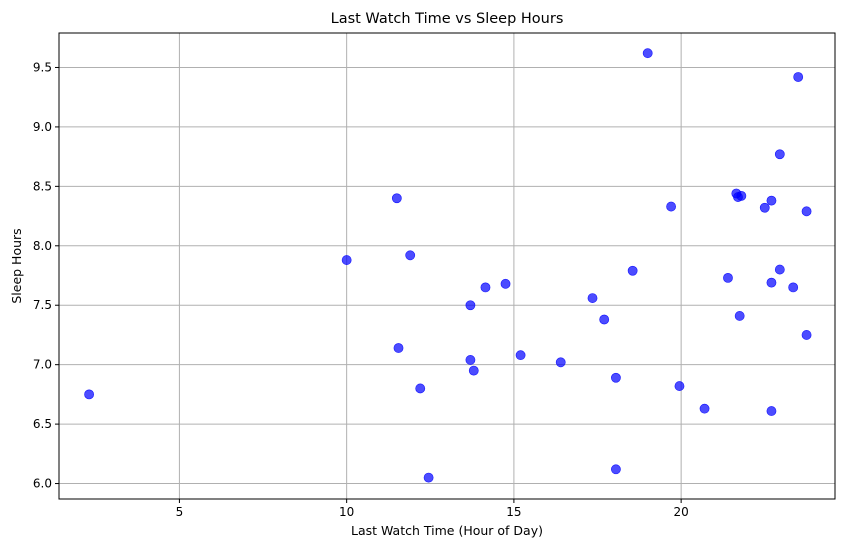  What do you see at coordinates (42, 246) in the screenshot?
I see `y-tick-label: 8.0` at bounding box center [42, 246].